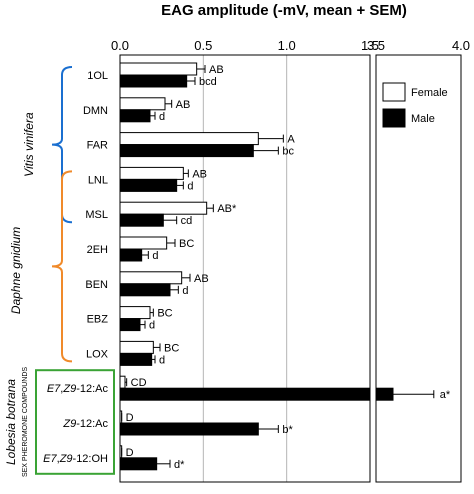 The height and width of the screenshot is (494, 474). Describe the element at coordinates (97, 76) in the screenshot. I see `category-label: 1OL` at that location.